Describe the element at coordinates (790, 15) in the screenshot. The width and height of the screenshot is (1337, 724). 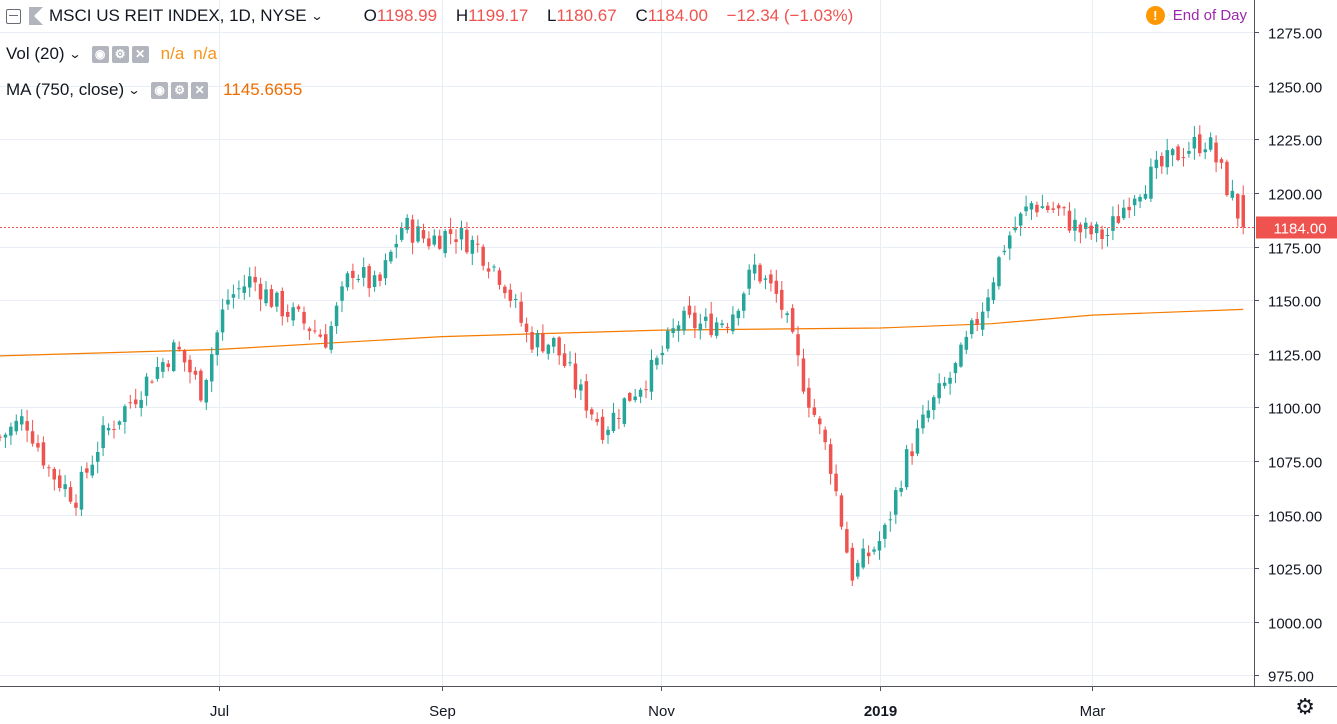
I see `change-value: −12.34 (−1.03%)` at that location.